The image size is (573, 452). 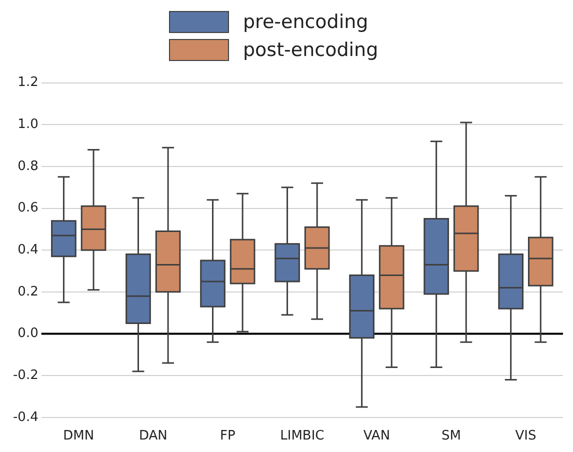 What do you see at coordinates (228, 436) in the screenshot?
I see `x-tick-label: FP` at bounding box center [228, 436].